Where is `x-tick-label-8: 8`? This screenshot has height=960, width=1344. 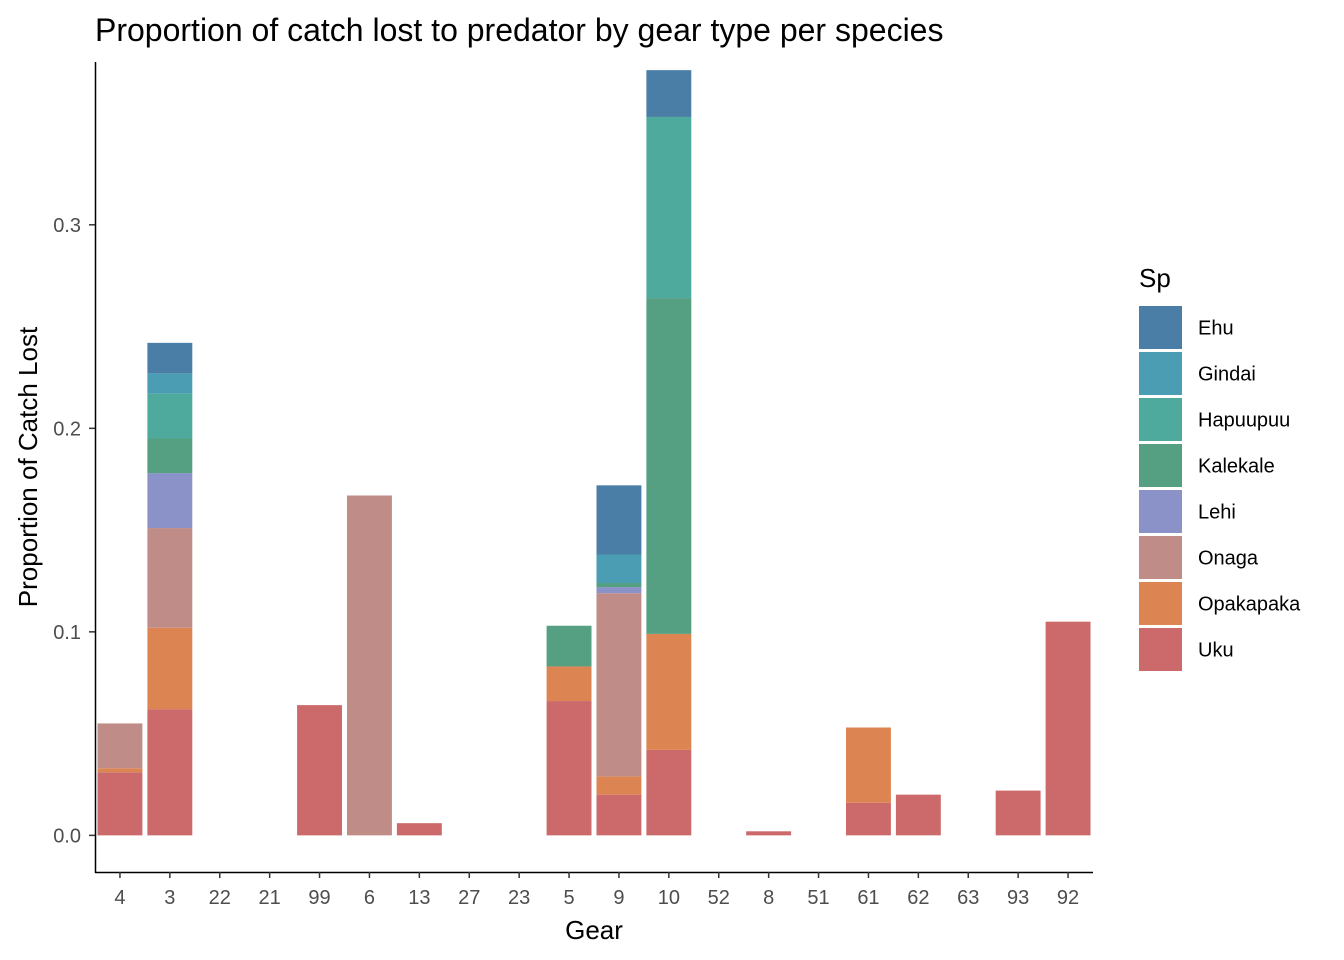
x-tick-label-8: 8 is located at coordinates (768, 898).